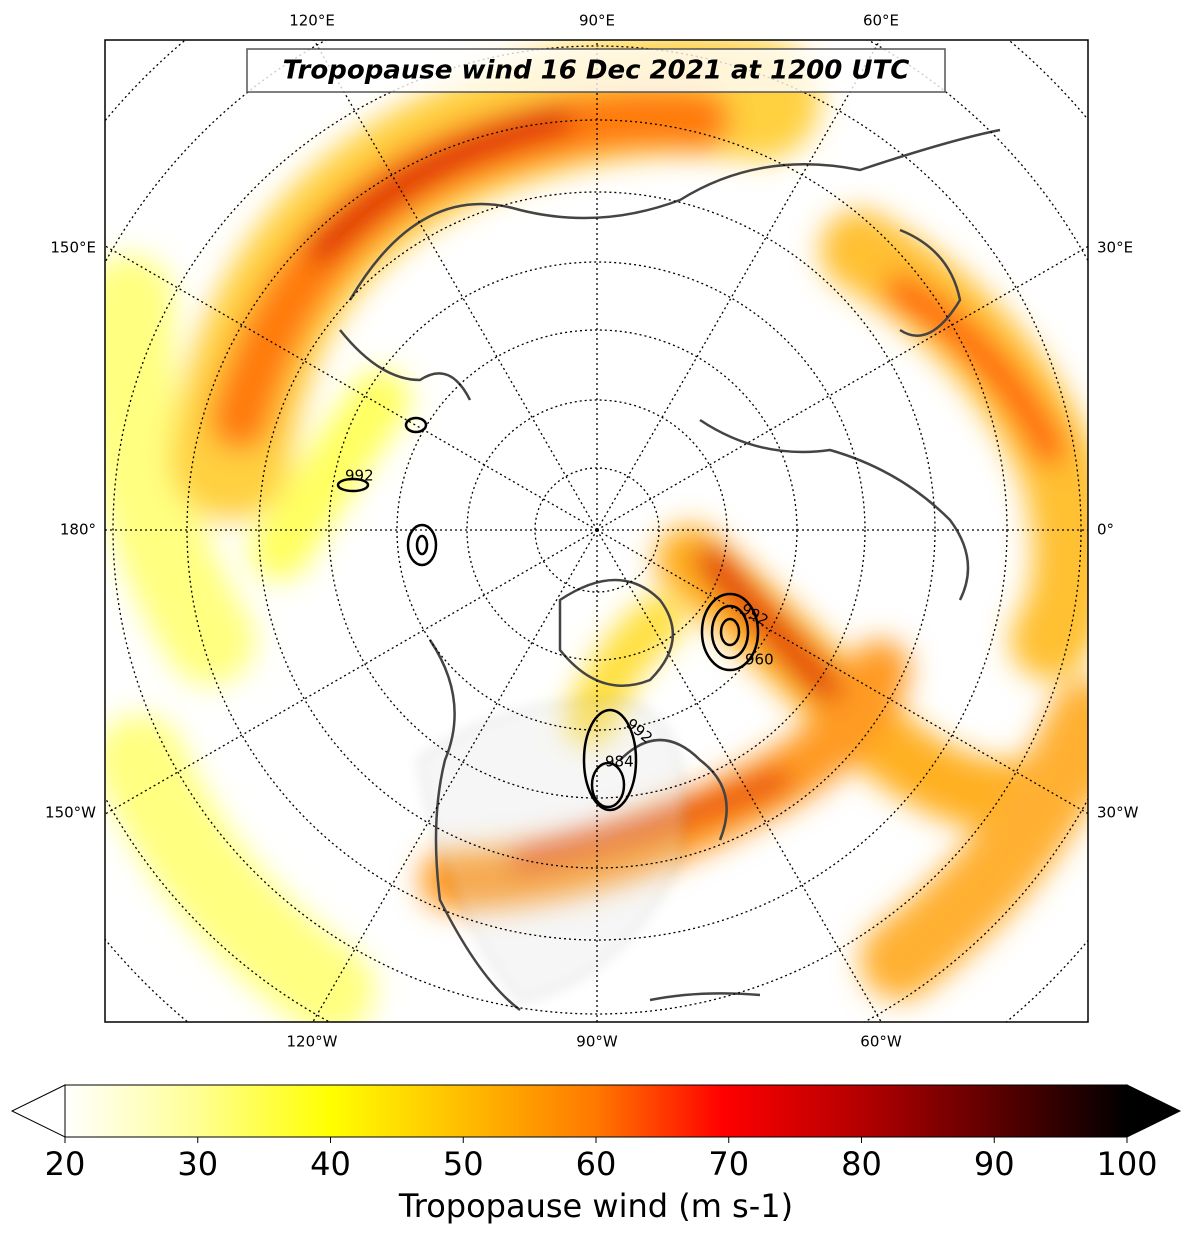  Describe the element at coordinates (994, 1164) in the screenshot. I see `colorbar-tick-label: 90` at that location.